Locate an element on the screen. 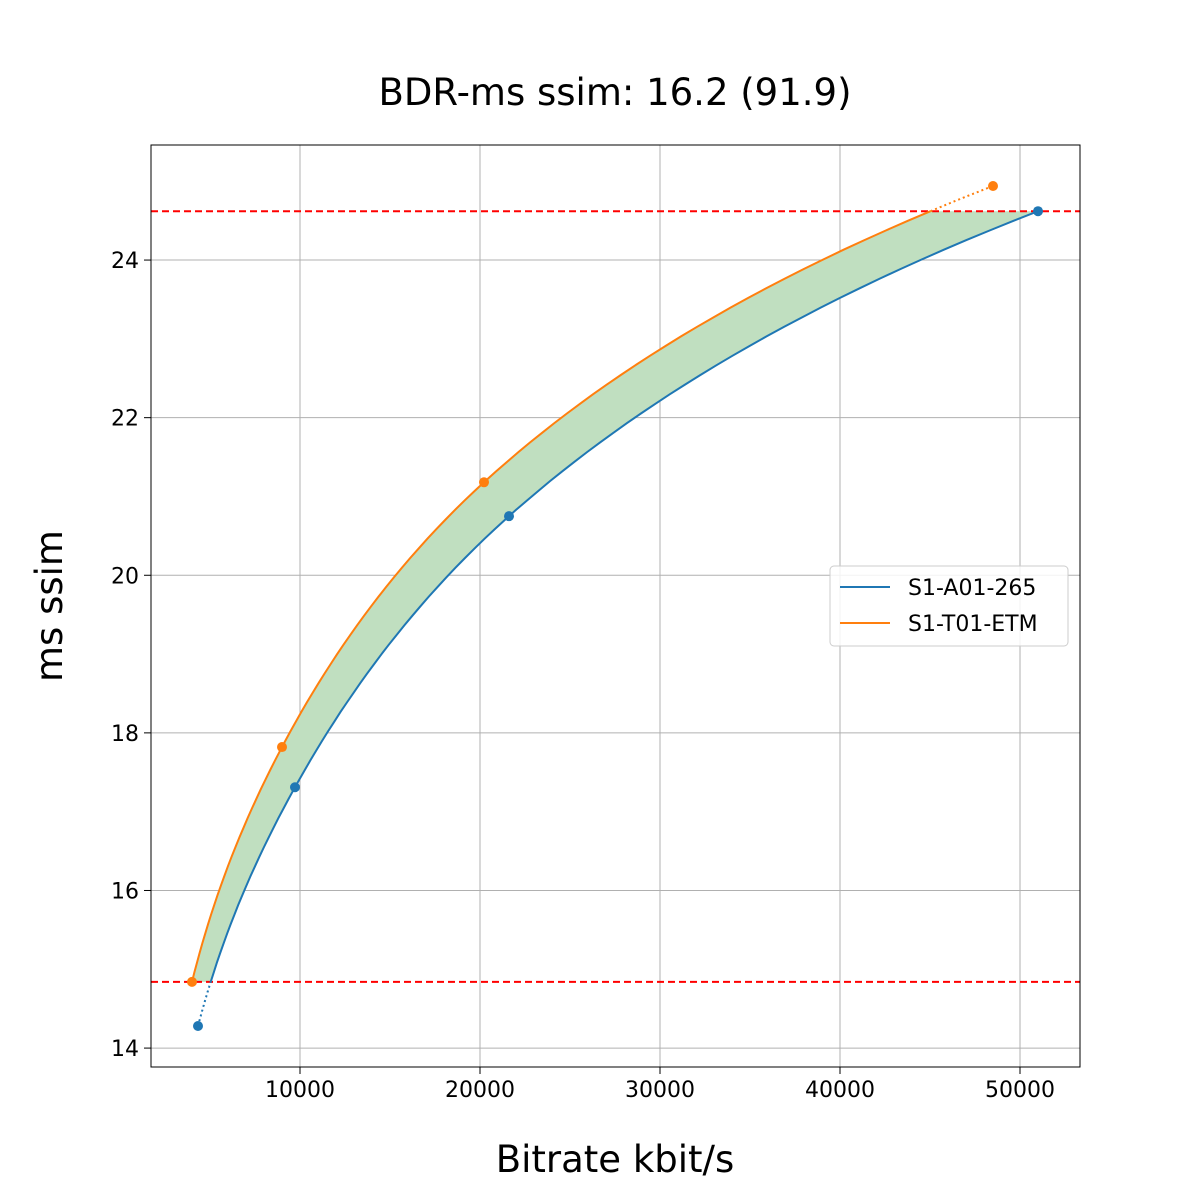 This screenshot has width=1200, height=1200. x-ticks: 10000 20000 30000 40000 50000 is located at coordinates (660, 1085).